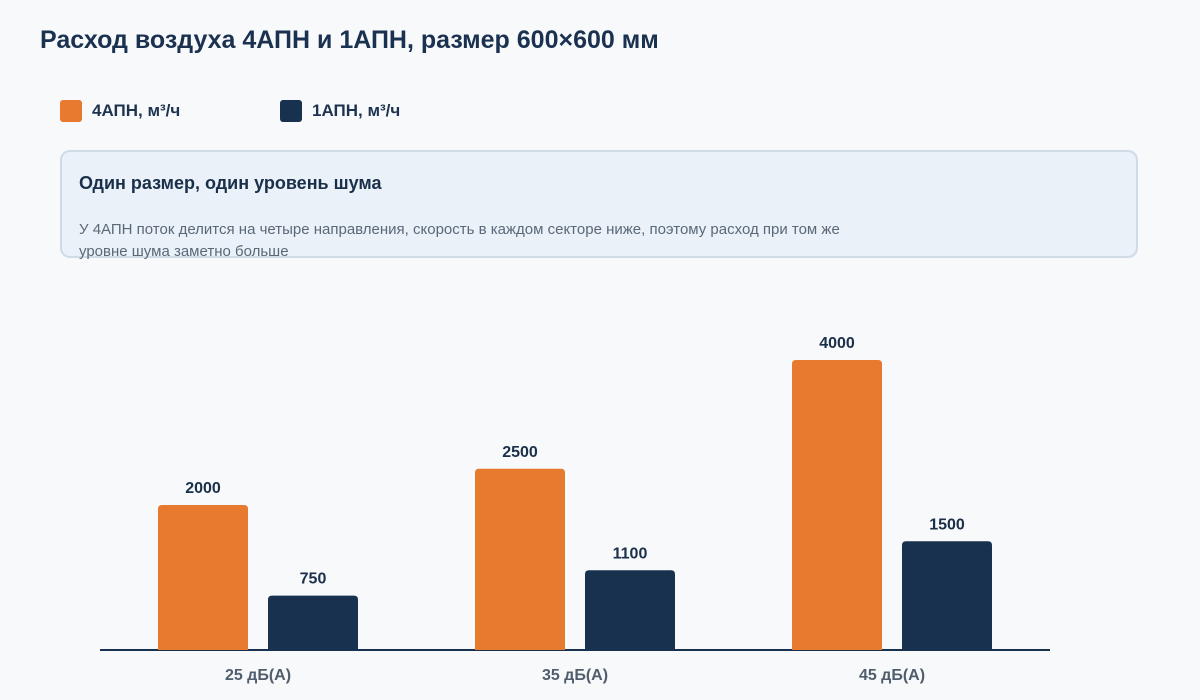 The width and height of the screenshot is (1200, 700). I want to click on data-label: 1500, so click(947, 524).